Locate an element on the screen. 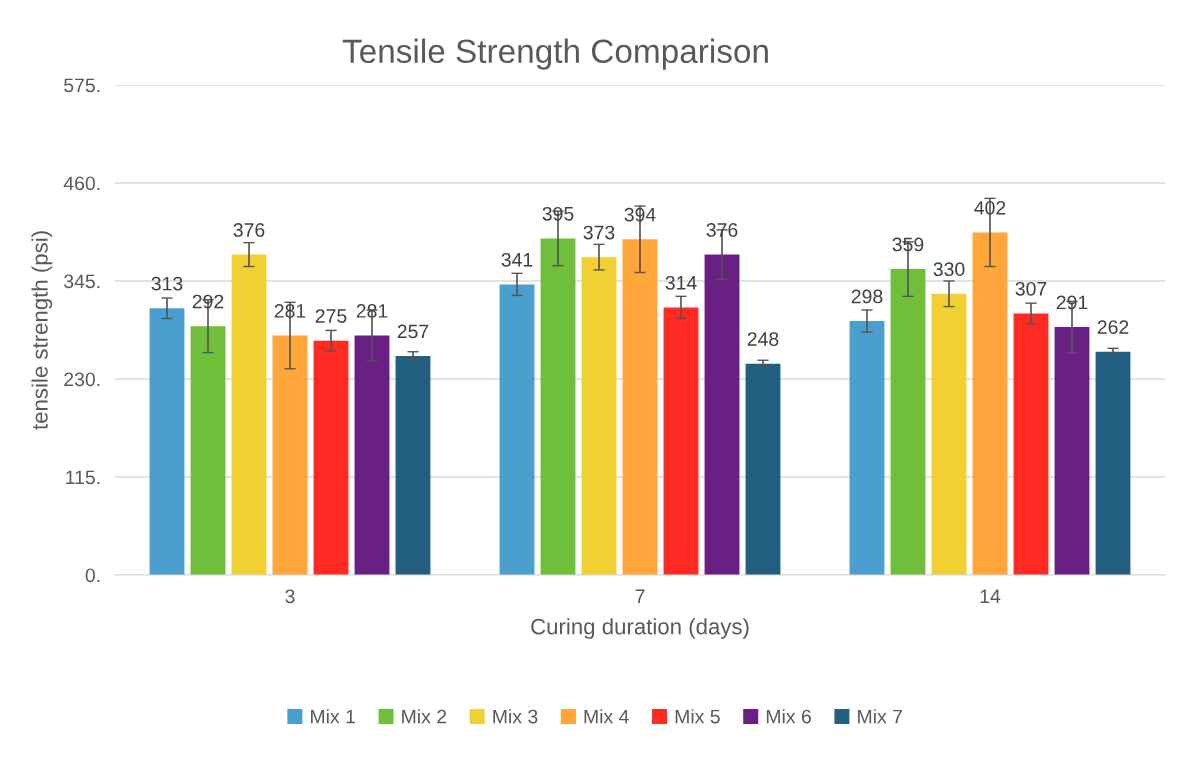 The height and width of the screenshot is (760, 1191). legend-label: Mix 2 is located at coordinates (424, 716).